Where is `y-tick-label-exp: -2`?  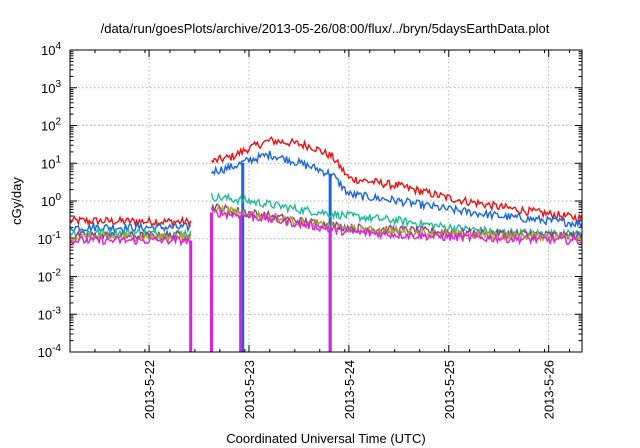 y-tick-label-exp: -2 is located at coordinates (56, 273).